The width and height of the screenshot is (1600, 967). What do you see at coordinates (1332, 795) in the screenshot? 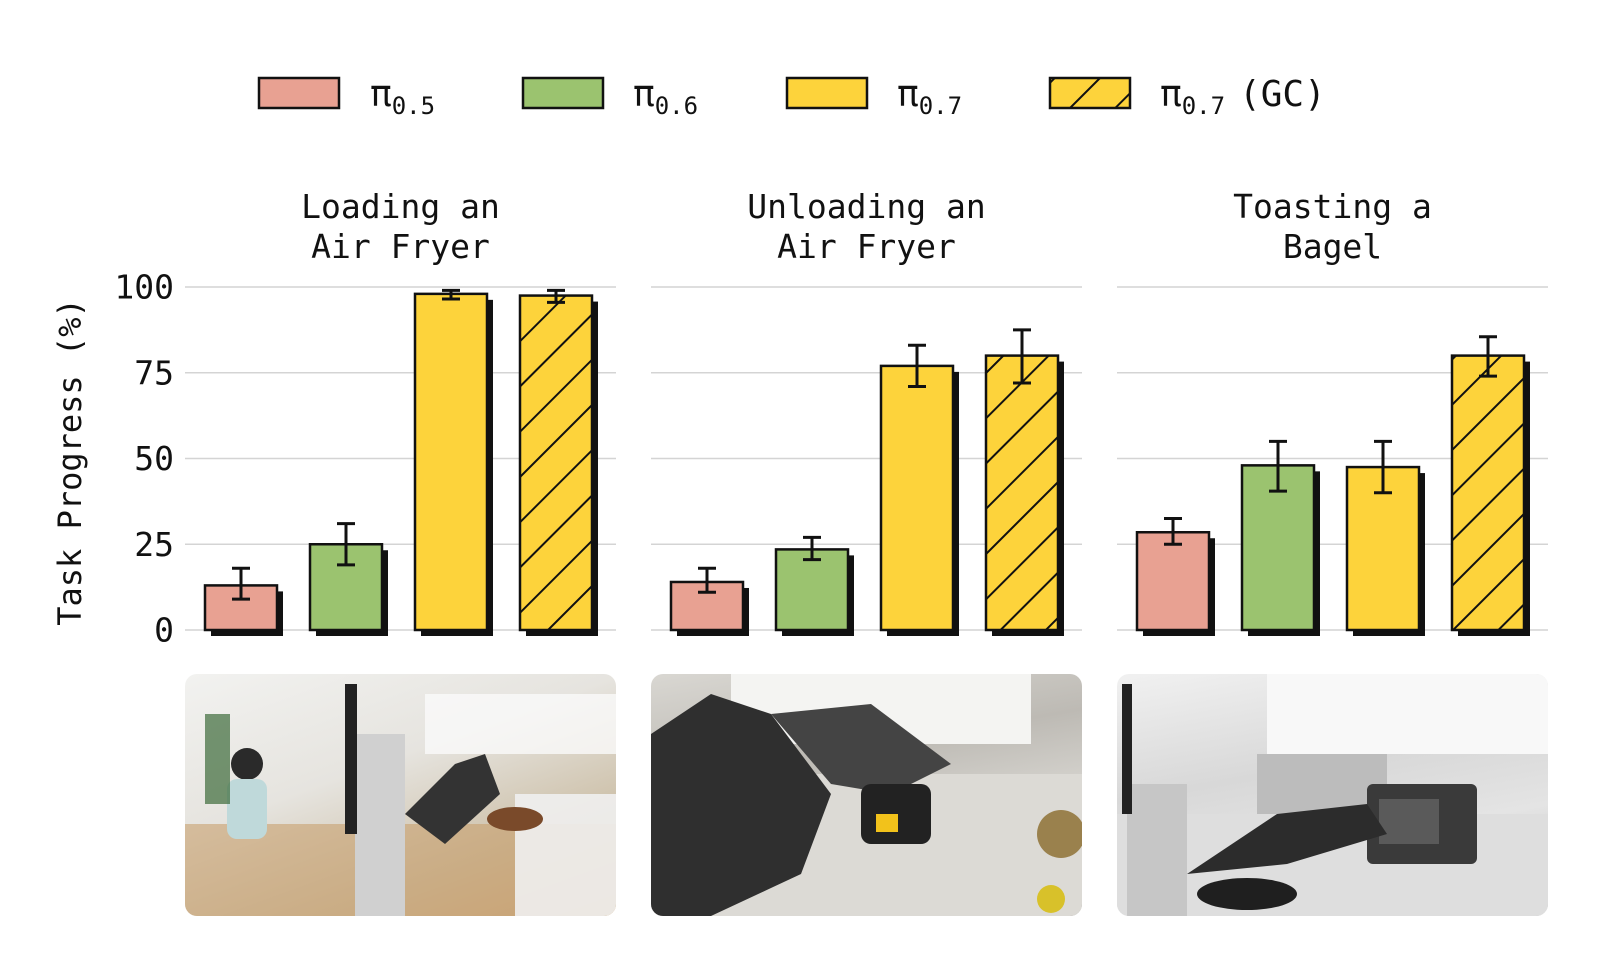
I see `bagel-toasting-photo-icon` at bounding box center [1332, 795].